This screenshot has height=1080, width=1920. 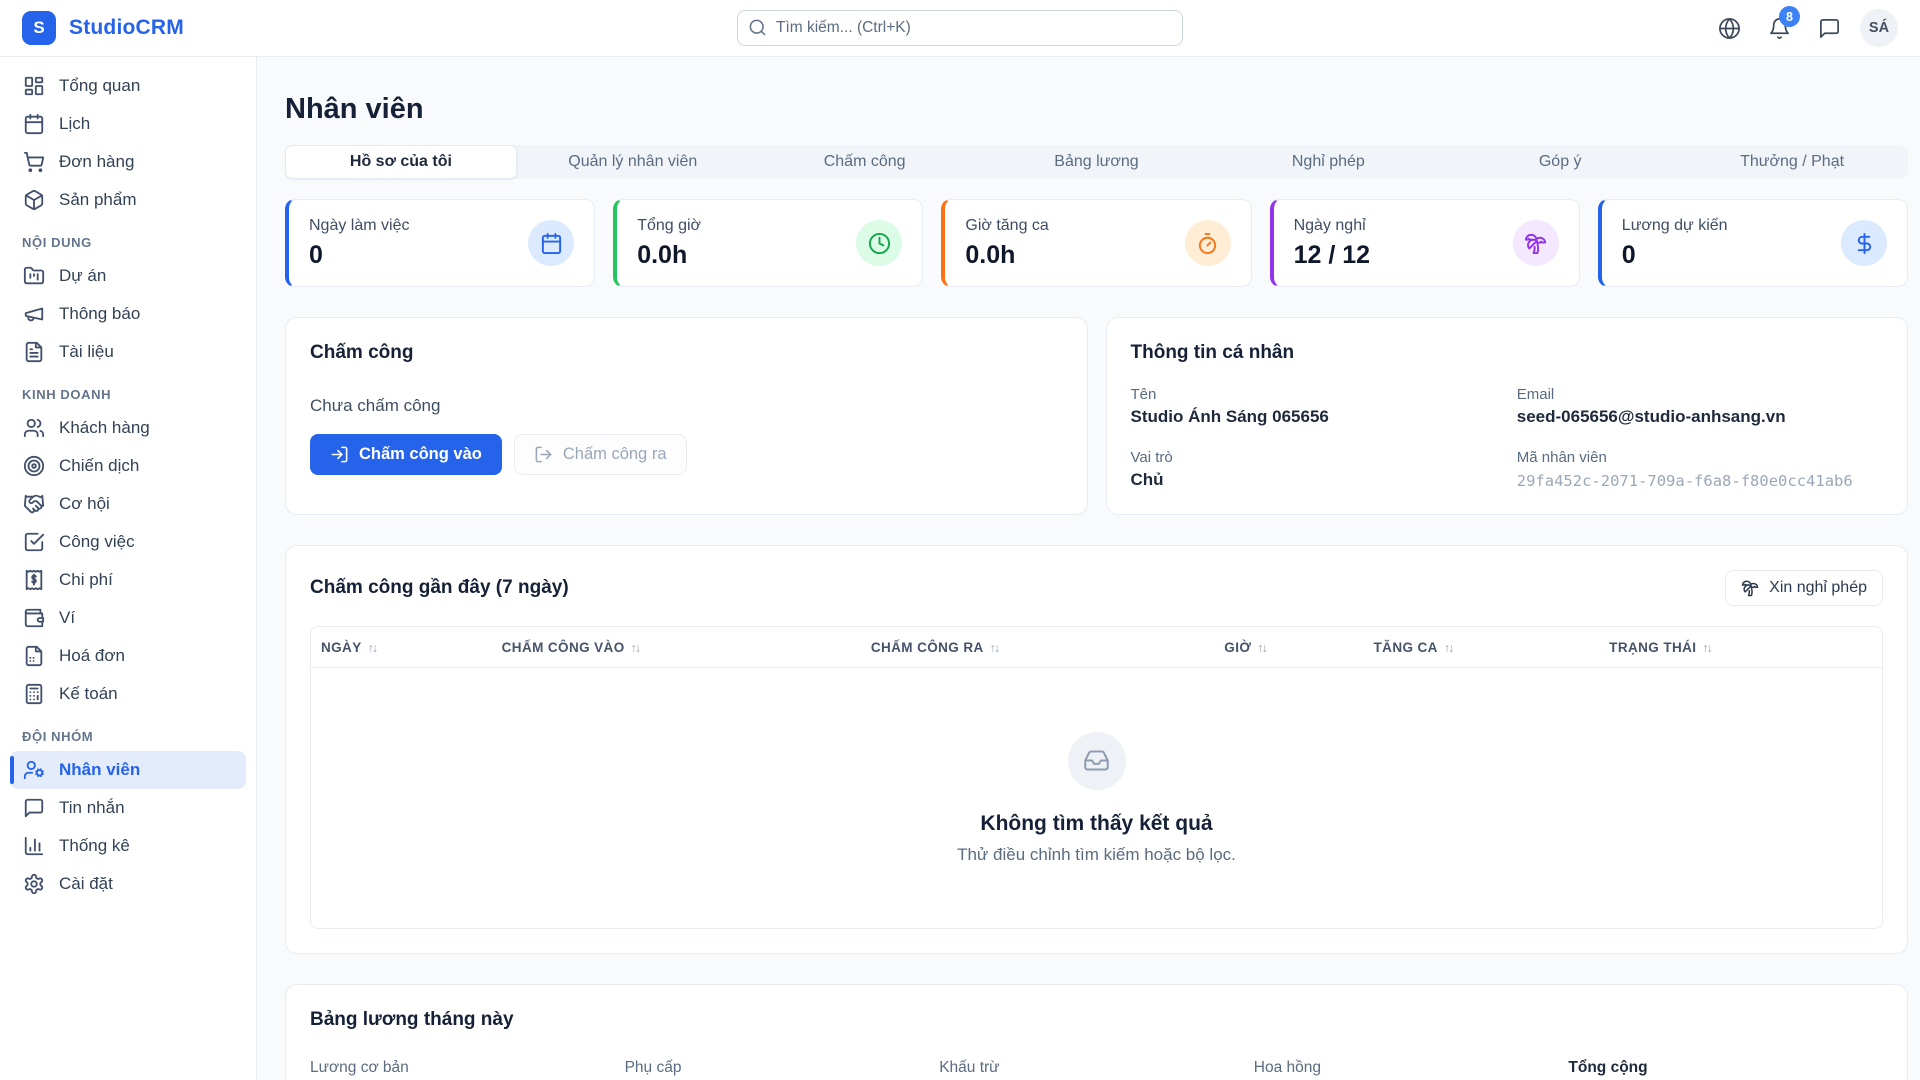 What do you see at coordinates (960, 28) in the screenshot?
I see `search-input` at bounding box center [960, 28].